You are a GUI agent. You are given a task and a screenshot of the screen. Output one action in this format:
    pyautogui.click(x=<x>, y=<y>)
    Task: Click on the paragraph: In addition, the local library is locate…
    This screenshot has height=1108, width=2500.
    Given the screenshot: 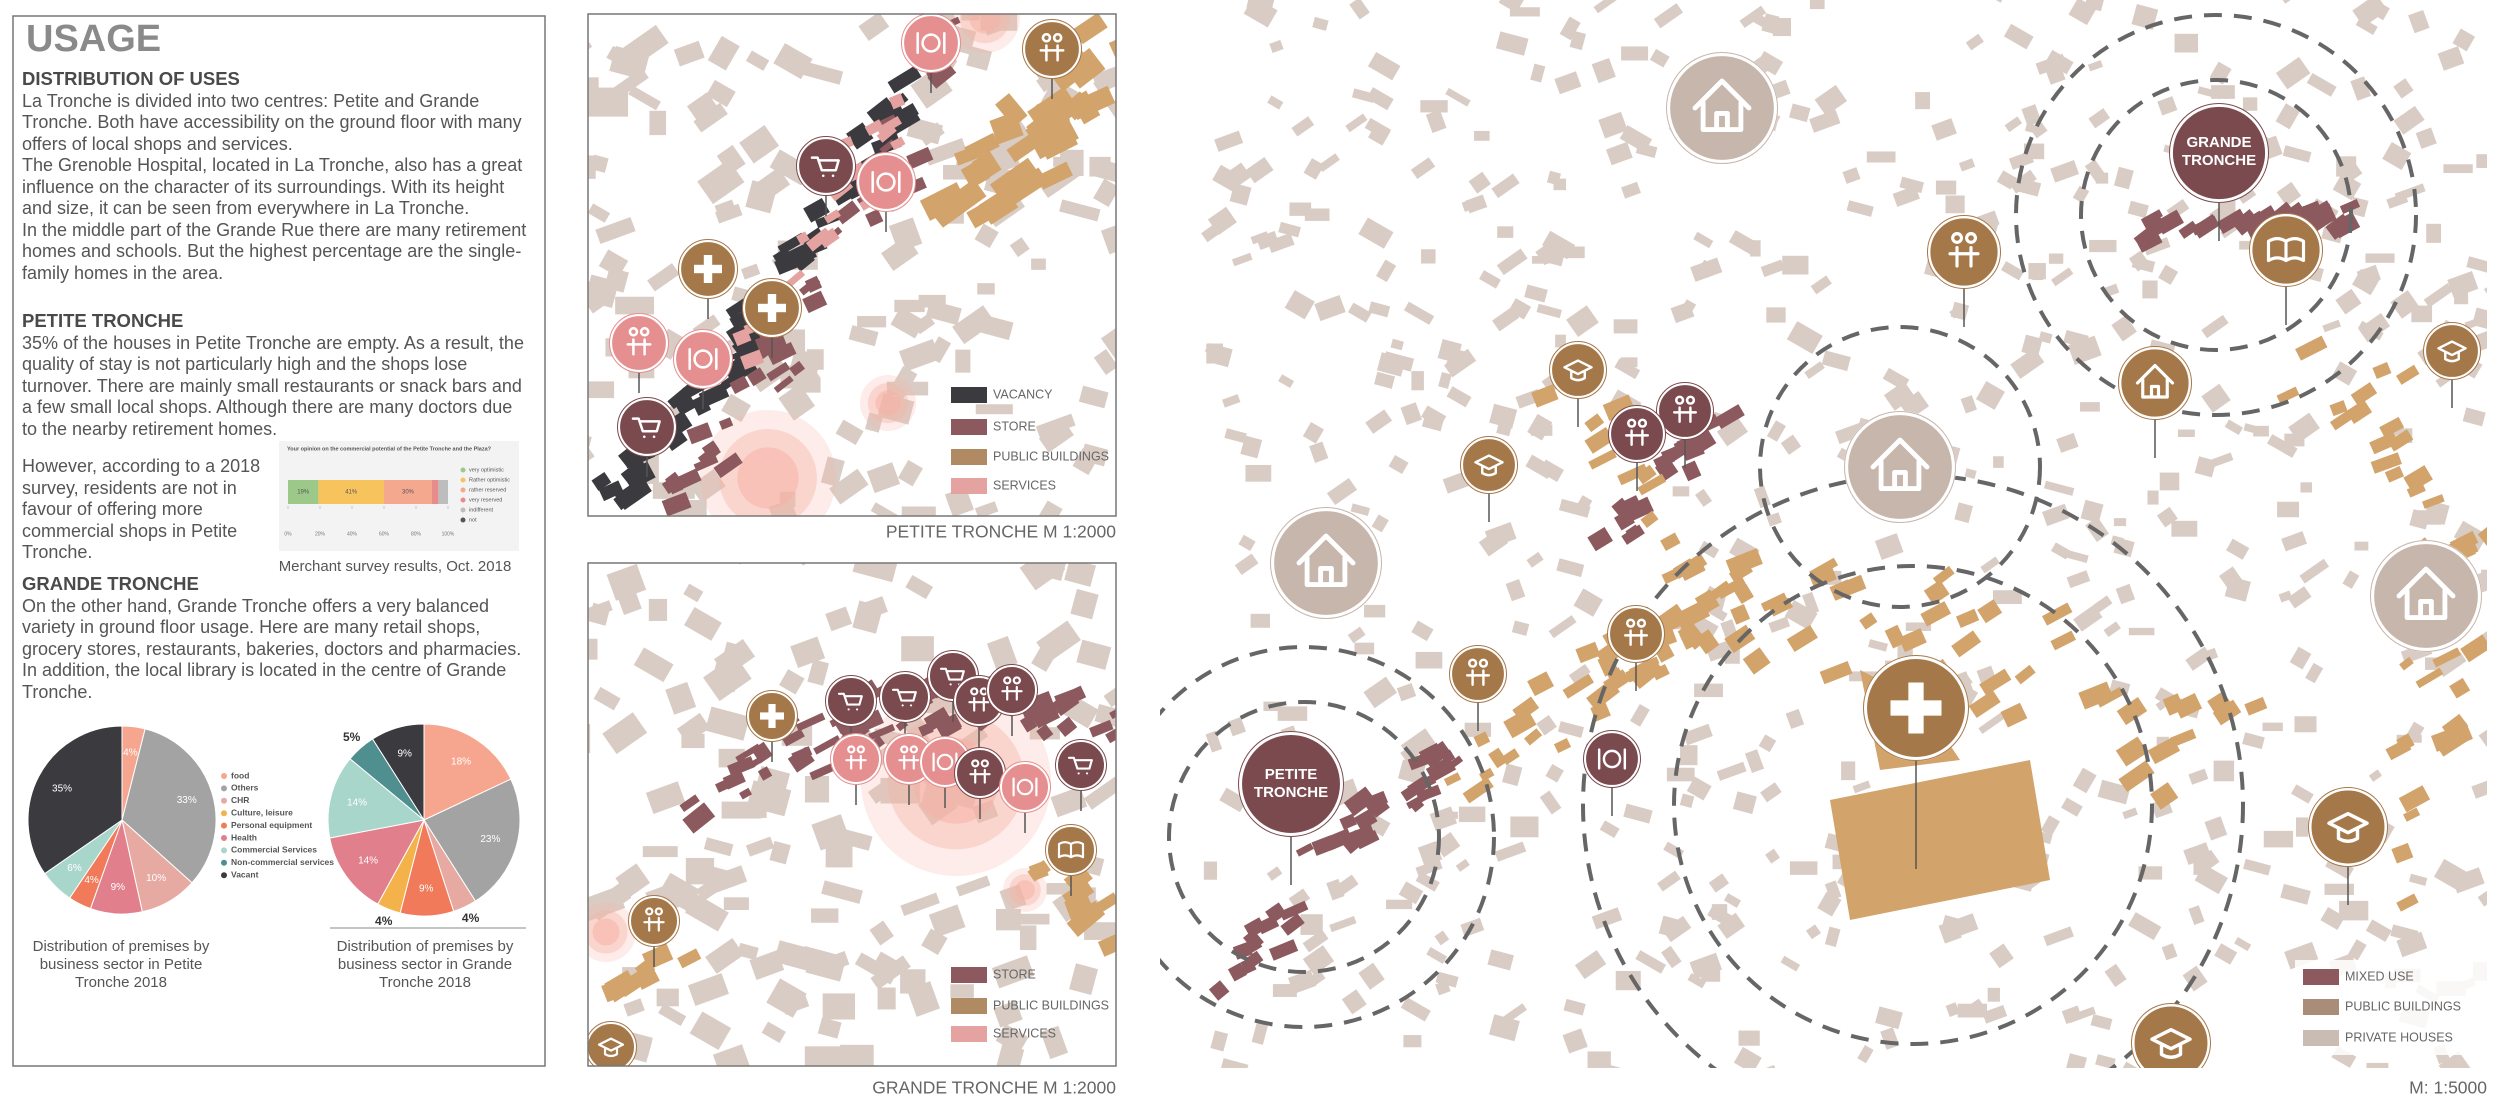 What is the action you would take?
    pyautogui.click(x=264, y=681)
    